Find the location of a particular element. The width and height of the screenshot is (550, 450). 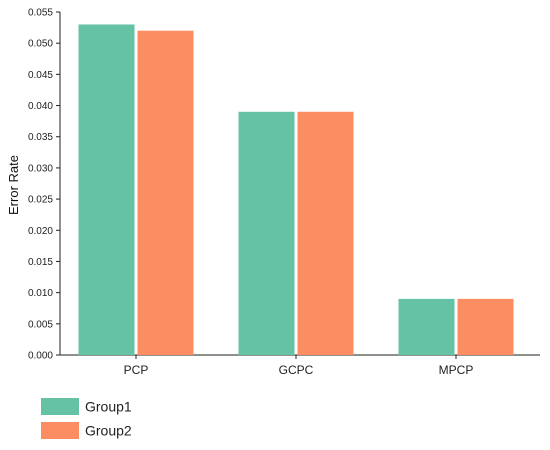

y-tick-label: 0.030 is located at coordinates (40, 168).